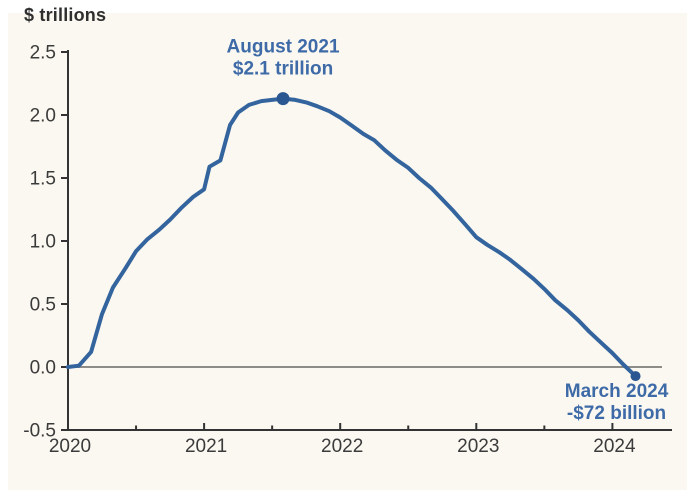 The height and width of the screenshot is (490, 687). What do you see at coordinates (342, 446) in the screenshot?
I see `x-tick-label: 2022` at bounding box center [342, 446].